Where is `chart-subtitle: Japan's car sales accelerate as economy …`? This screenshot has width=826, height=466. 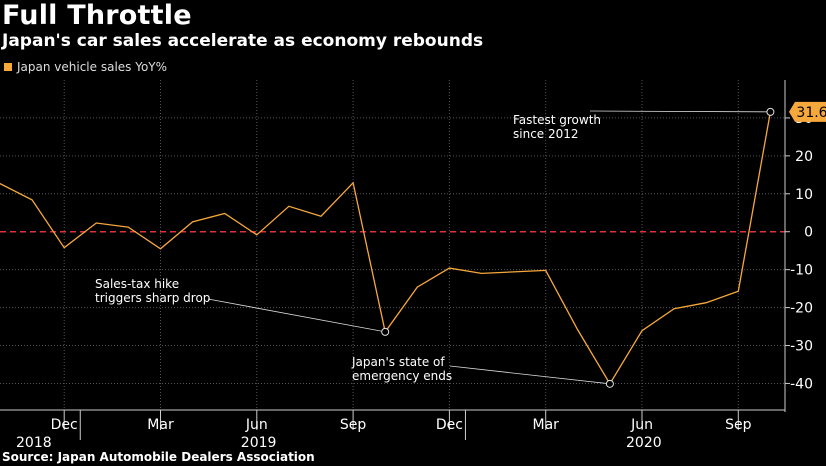 chart-subtitle: Japan's car sales accelerate as economy … is located at coordinates (243, 41).